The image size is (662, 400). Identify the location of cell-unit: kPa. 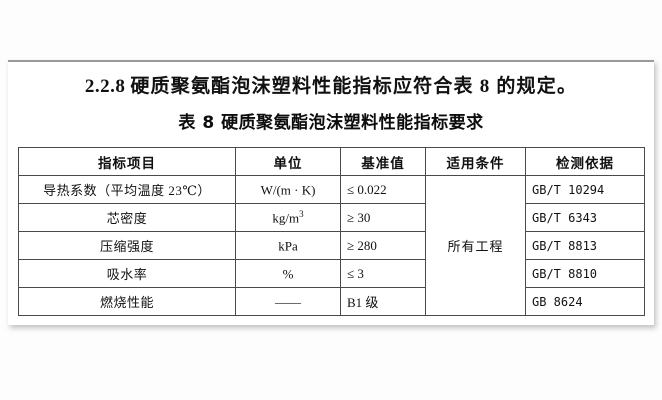
(288, 245).